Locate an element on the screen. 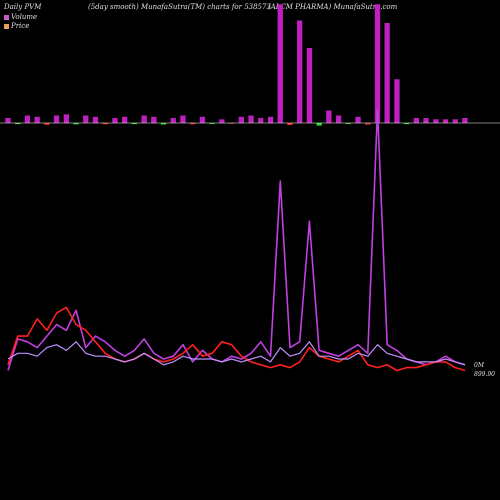 The image size is (500, 500). chart-header-source: (ALCM PHARMA) MunafaSutra.com is located at coordinates (333, 7).